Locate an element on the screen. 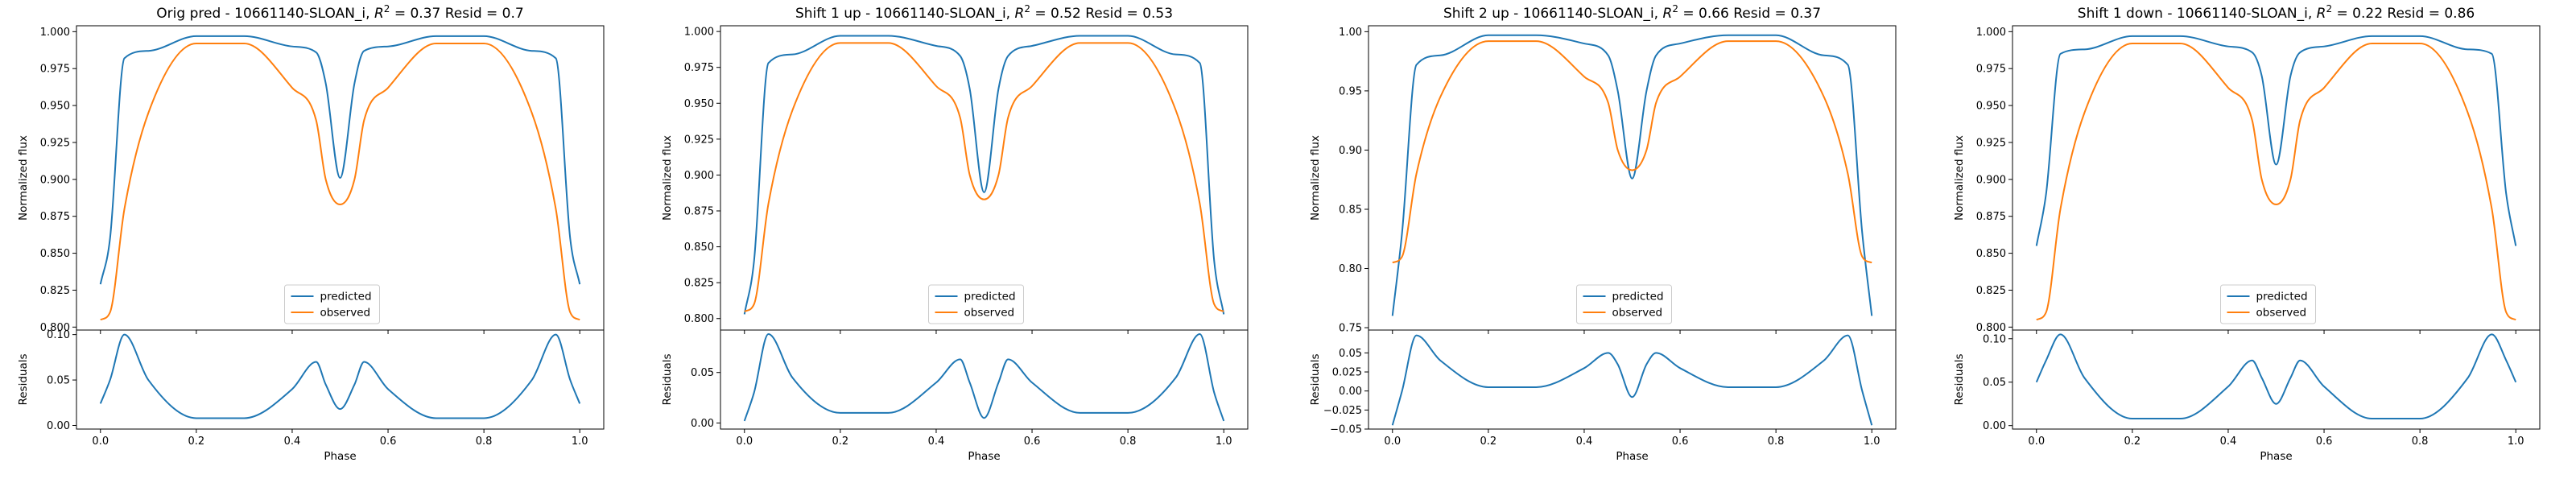  y-tick-label: 0.95 is located at coordinates (1350, 91).